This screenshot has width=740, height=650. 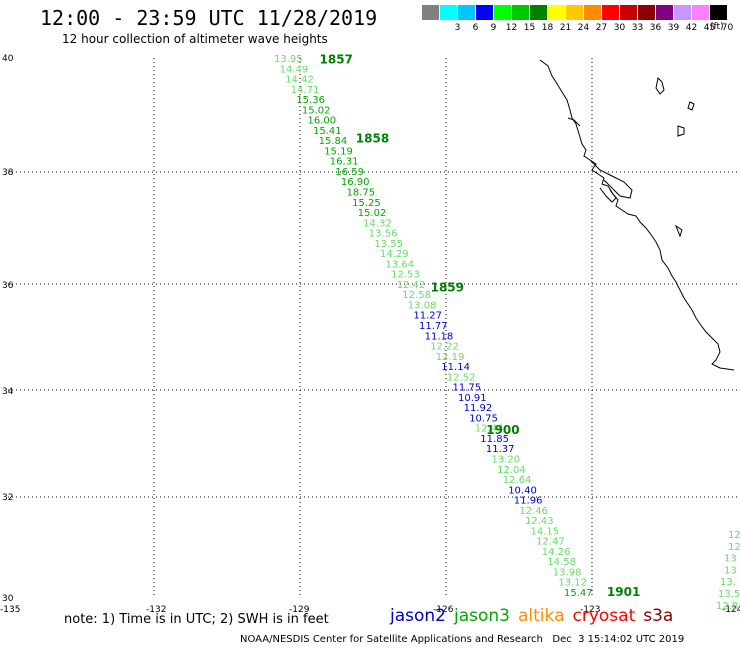 What do you see at coordinates (611, 179) in the screenshot?
I see `bay-path` at bounding box center [611, 179].